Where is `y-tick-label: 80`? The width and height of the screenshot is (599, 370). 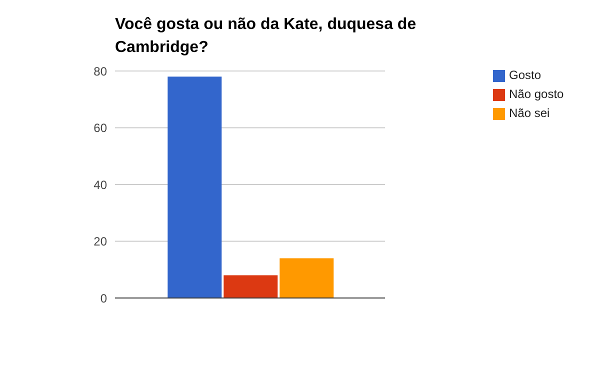
y-tick-label: 80 is located at coordinates (101, 71).